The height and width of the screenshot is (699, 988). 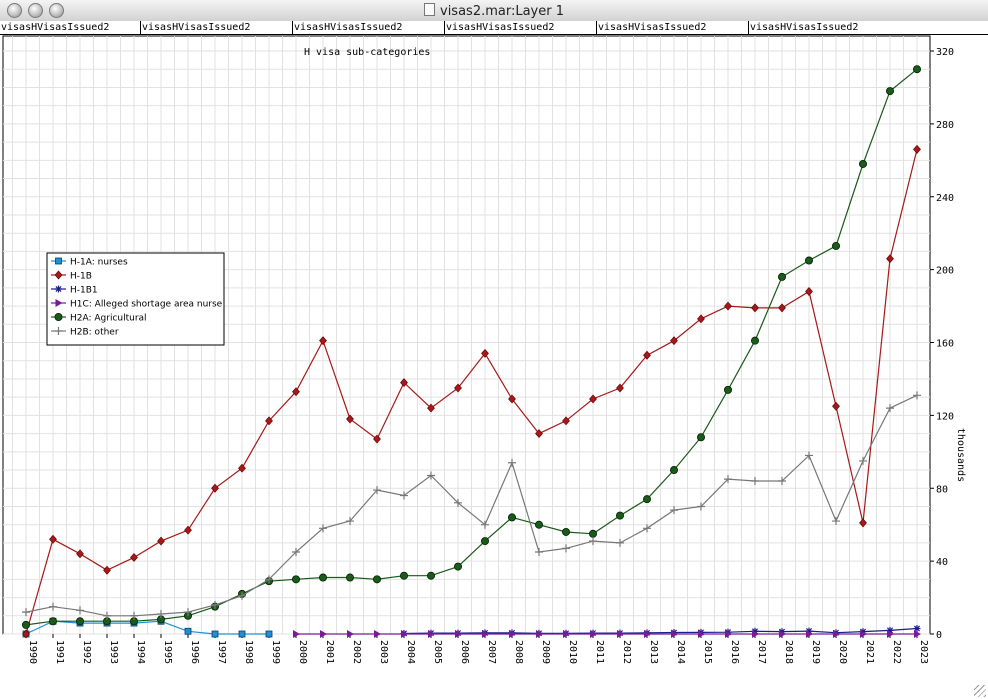 I want to click on tab-layer-4: visasHVisasIssued2, so click(x=499, y=27).